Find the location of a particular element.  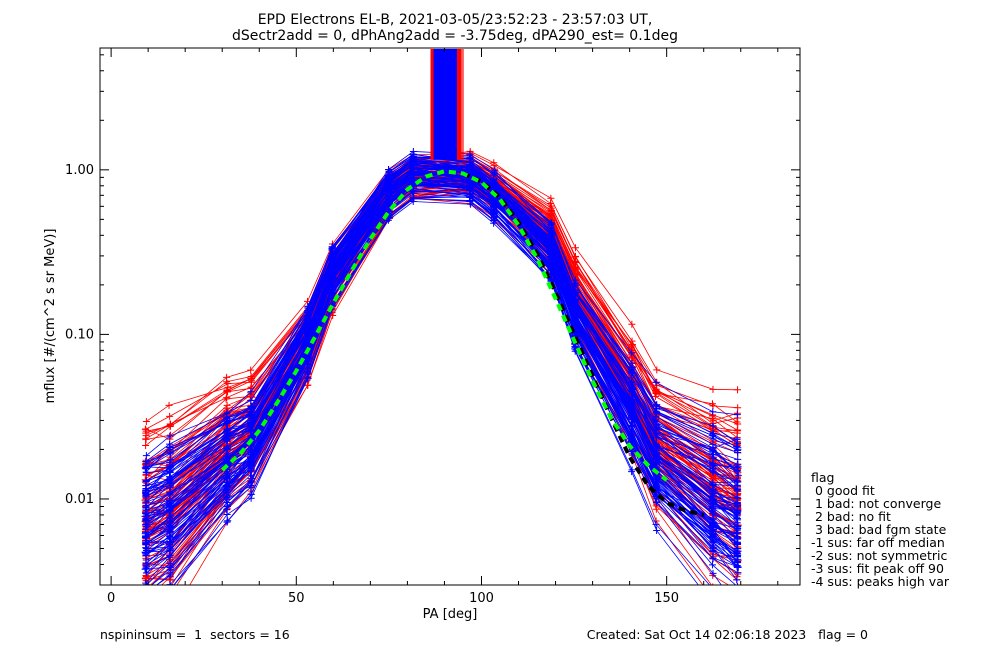

x-axis-label: PA [deg] is located at coordinates (450, 614).